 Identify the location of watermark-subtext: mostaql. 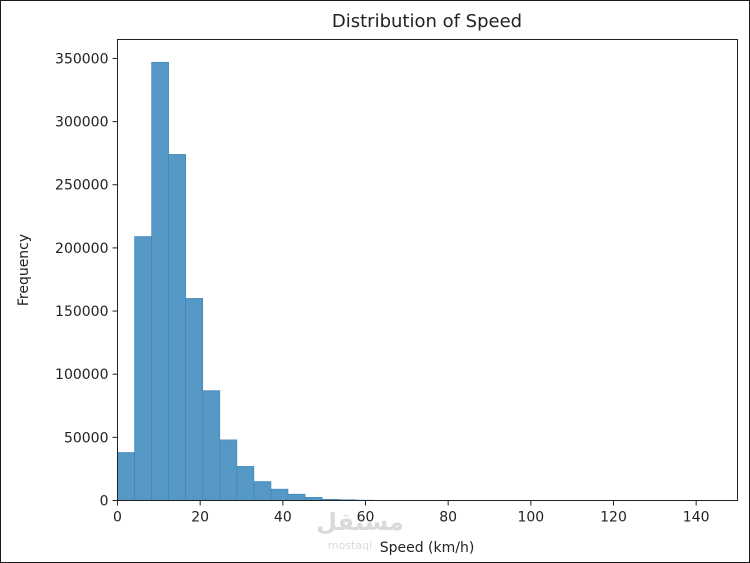
(350, 545).